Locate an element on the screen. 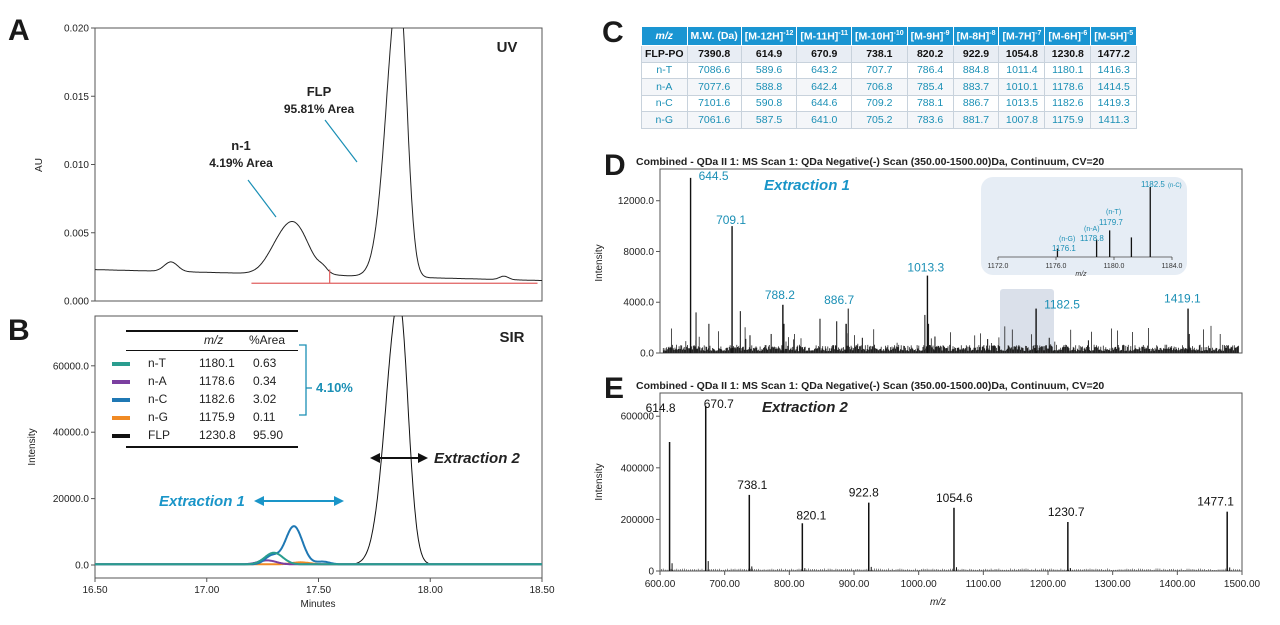  inset-value-na: 1178.8 is located at coordinates (1092, 238).